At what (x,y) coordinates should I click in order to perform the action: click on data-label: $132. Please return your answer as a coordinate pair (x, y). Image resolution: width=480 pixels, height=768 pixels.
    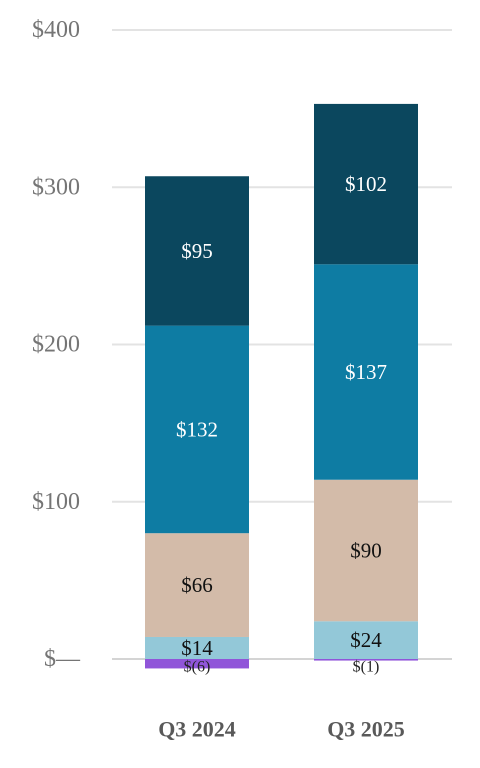
    Looking at the image, I should click on (197, 429).